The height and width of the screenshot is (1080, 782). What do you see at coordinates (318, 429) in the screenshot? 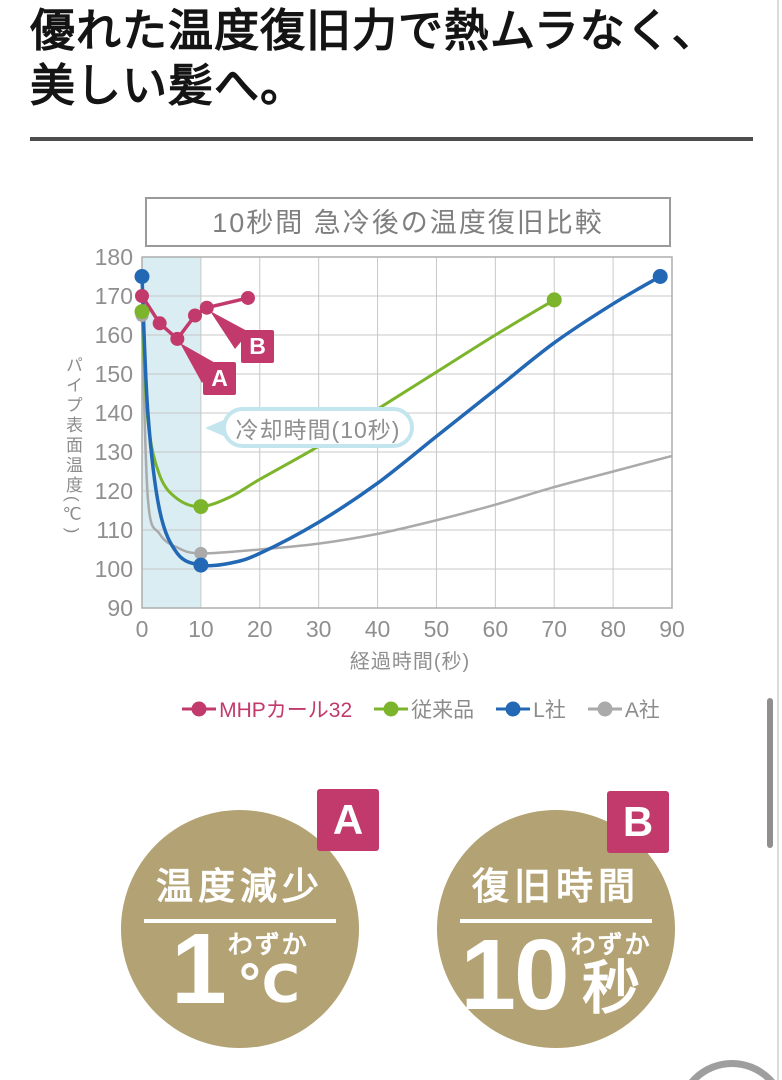
I see `cooling-time-callout-text: 冷却時間(10秒)` at bounding box center [318, 429].